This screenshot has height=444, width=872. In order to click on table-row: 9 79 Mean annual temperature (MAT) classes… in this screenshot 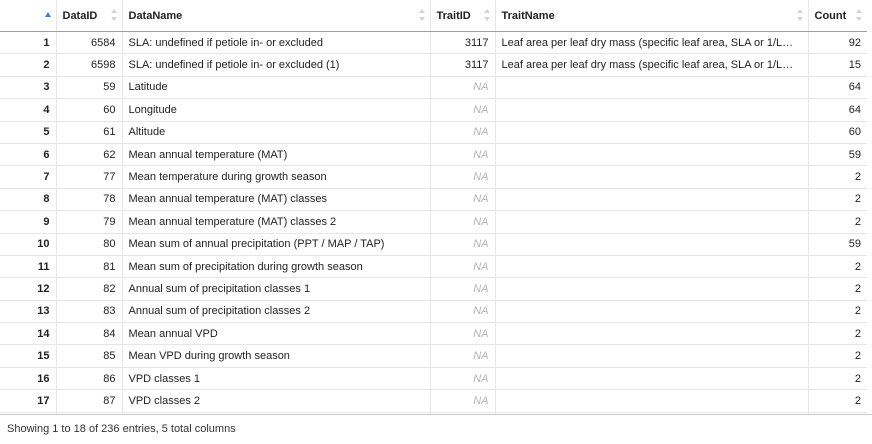, I will do `click(433, 222)`.